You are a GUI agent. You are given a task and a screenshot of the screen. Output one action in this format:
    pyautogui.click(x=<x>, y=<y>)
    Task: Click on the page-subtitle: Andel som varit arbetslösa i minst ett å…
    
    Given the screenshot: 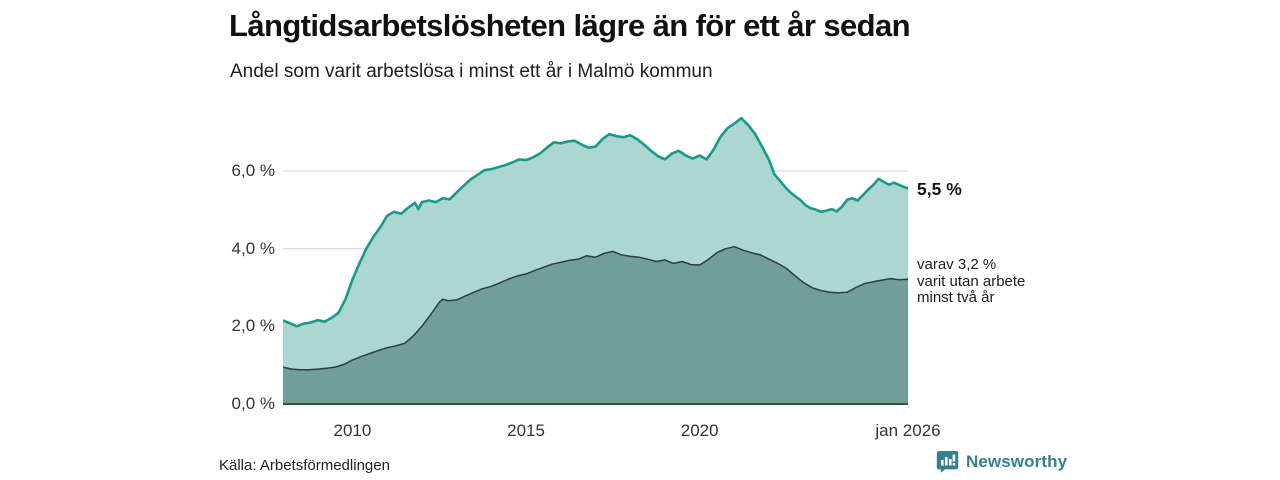 What is the action you would take?
    pyautogui.click(x=471, y=71)
    